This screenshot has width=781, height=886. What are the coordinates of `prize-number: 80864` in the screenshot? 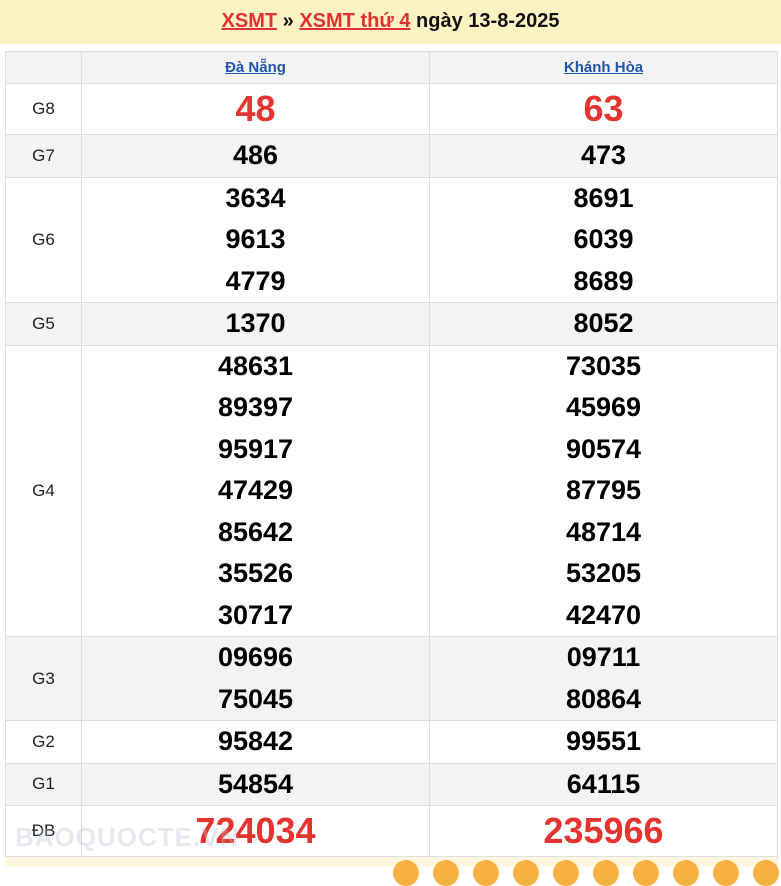 It's located at (603, 698).